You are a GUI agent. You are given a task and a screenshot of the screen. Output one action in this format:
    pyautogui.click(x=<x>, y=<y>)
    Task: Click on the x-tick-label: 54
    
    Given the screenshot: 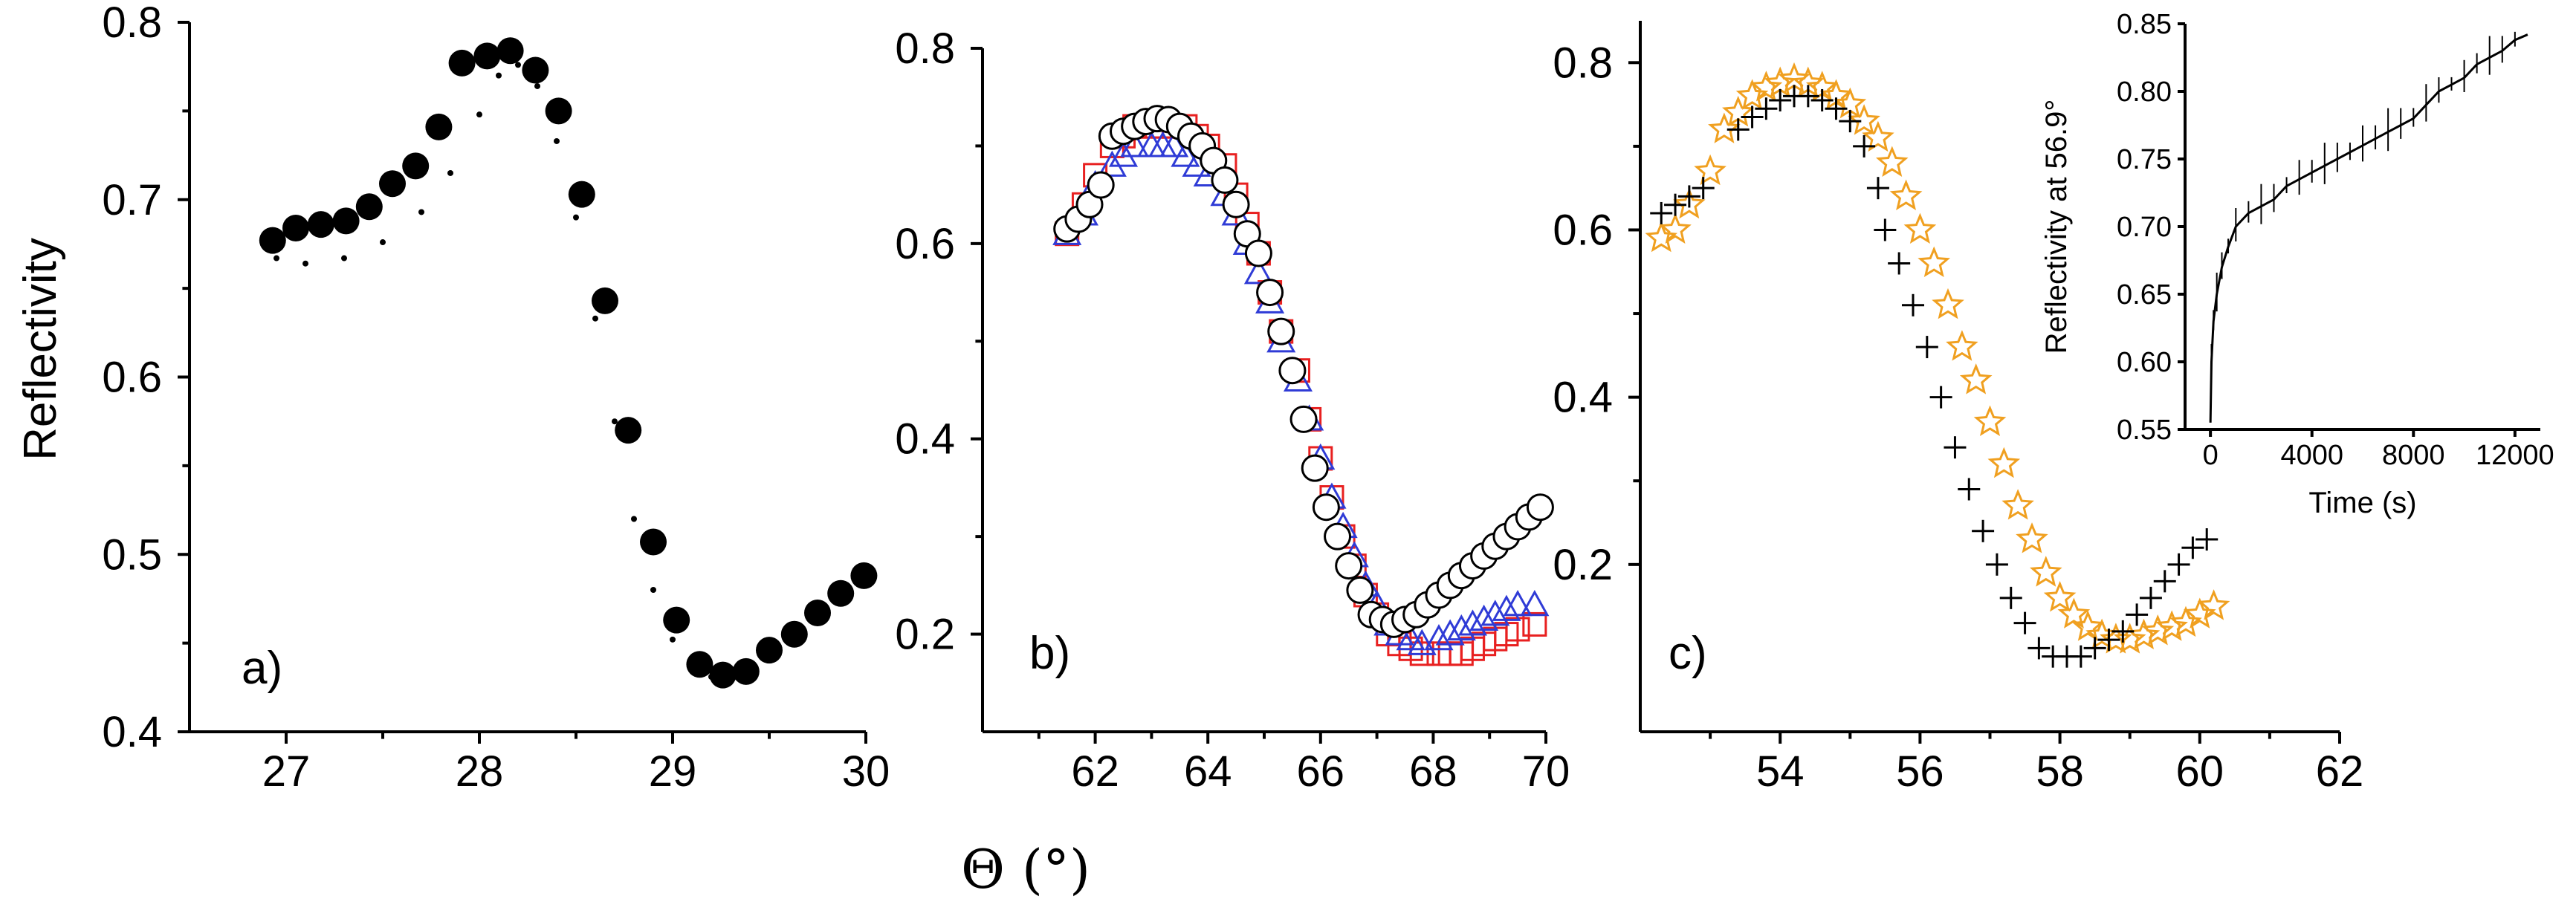 What is the action you would take?
    pyautogui.click(x=1780, y=772)
    